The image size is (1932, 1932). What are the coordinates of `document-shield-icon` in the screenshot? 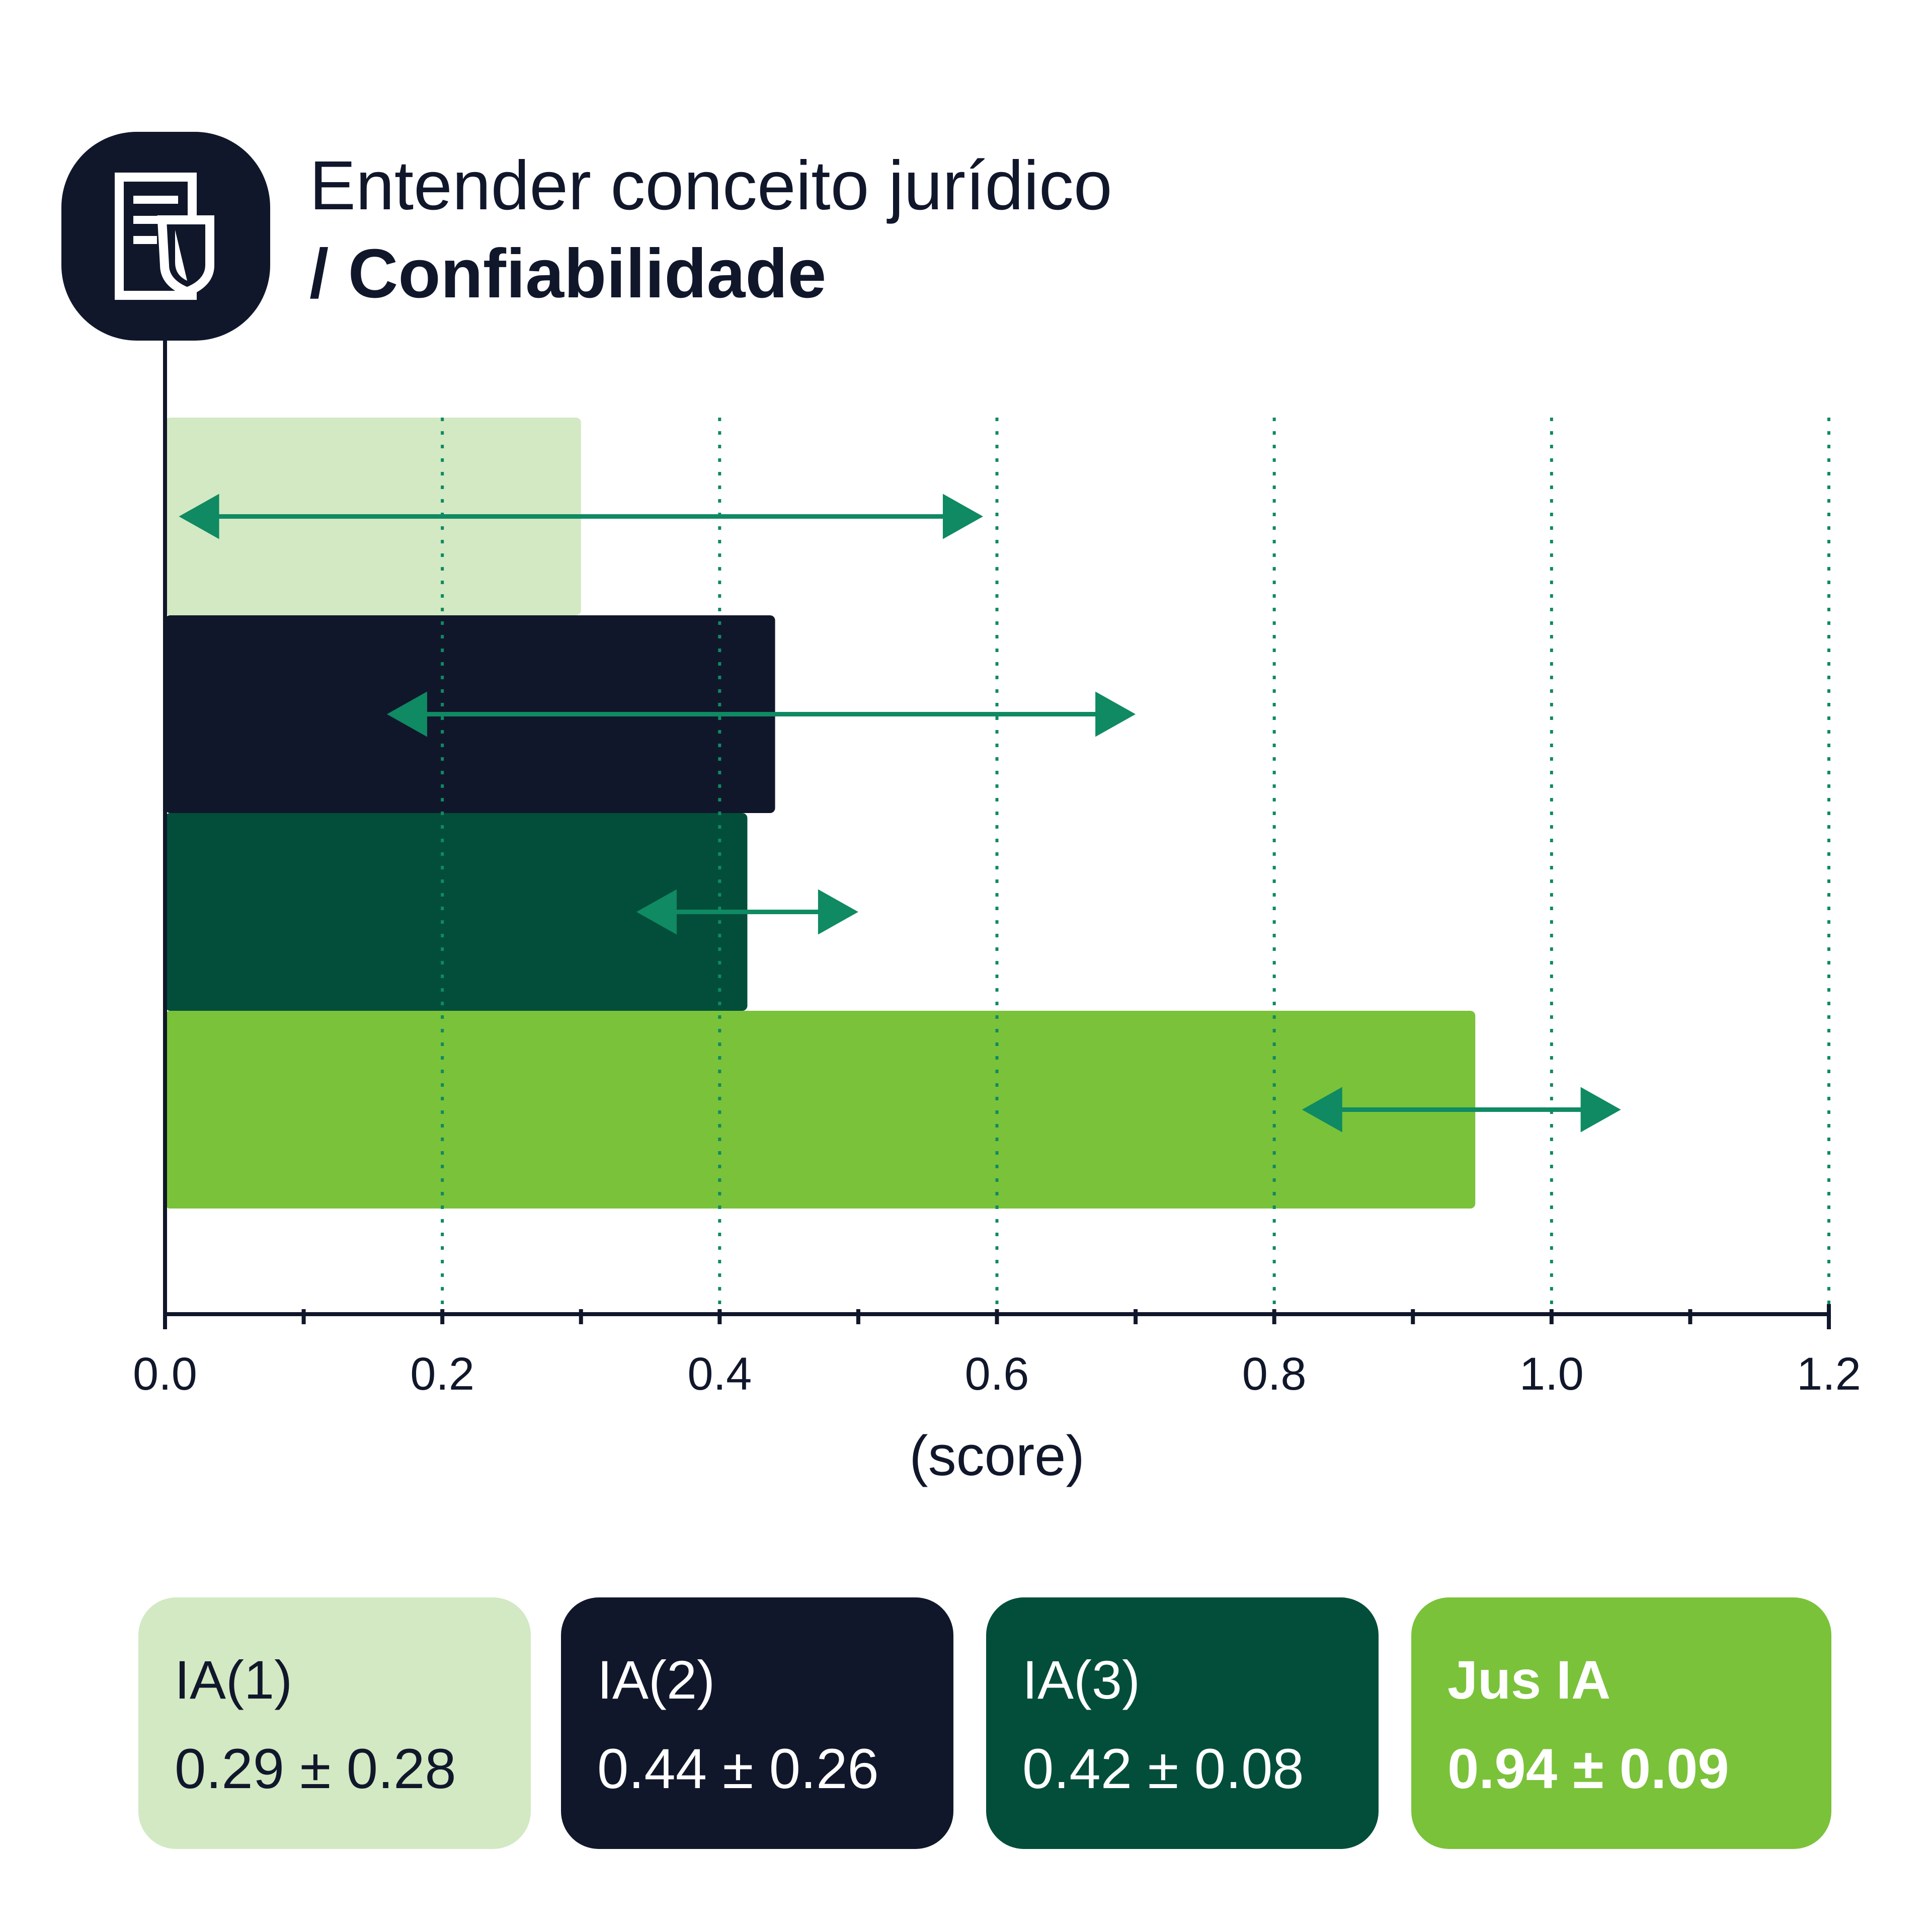 It's located at (165, 237).